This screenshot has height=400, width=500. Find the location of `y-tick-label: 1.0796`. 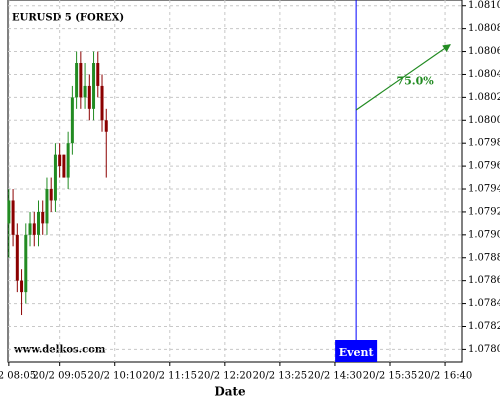

y-tick-label: 1.0796 is located at coordinates (484, 166).